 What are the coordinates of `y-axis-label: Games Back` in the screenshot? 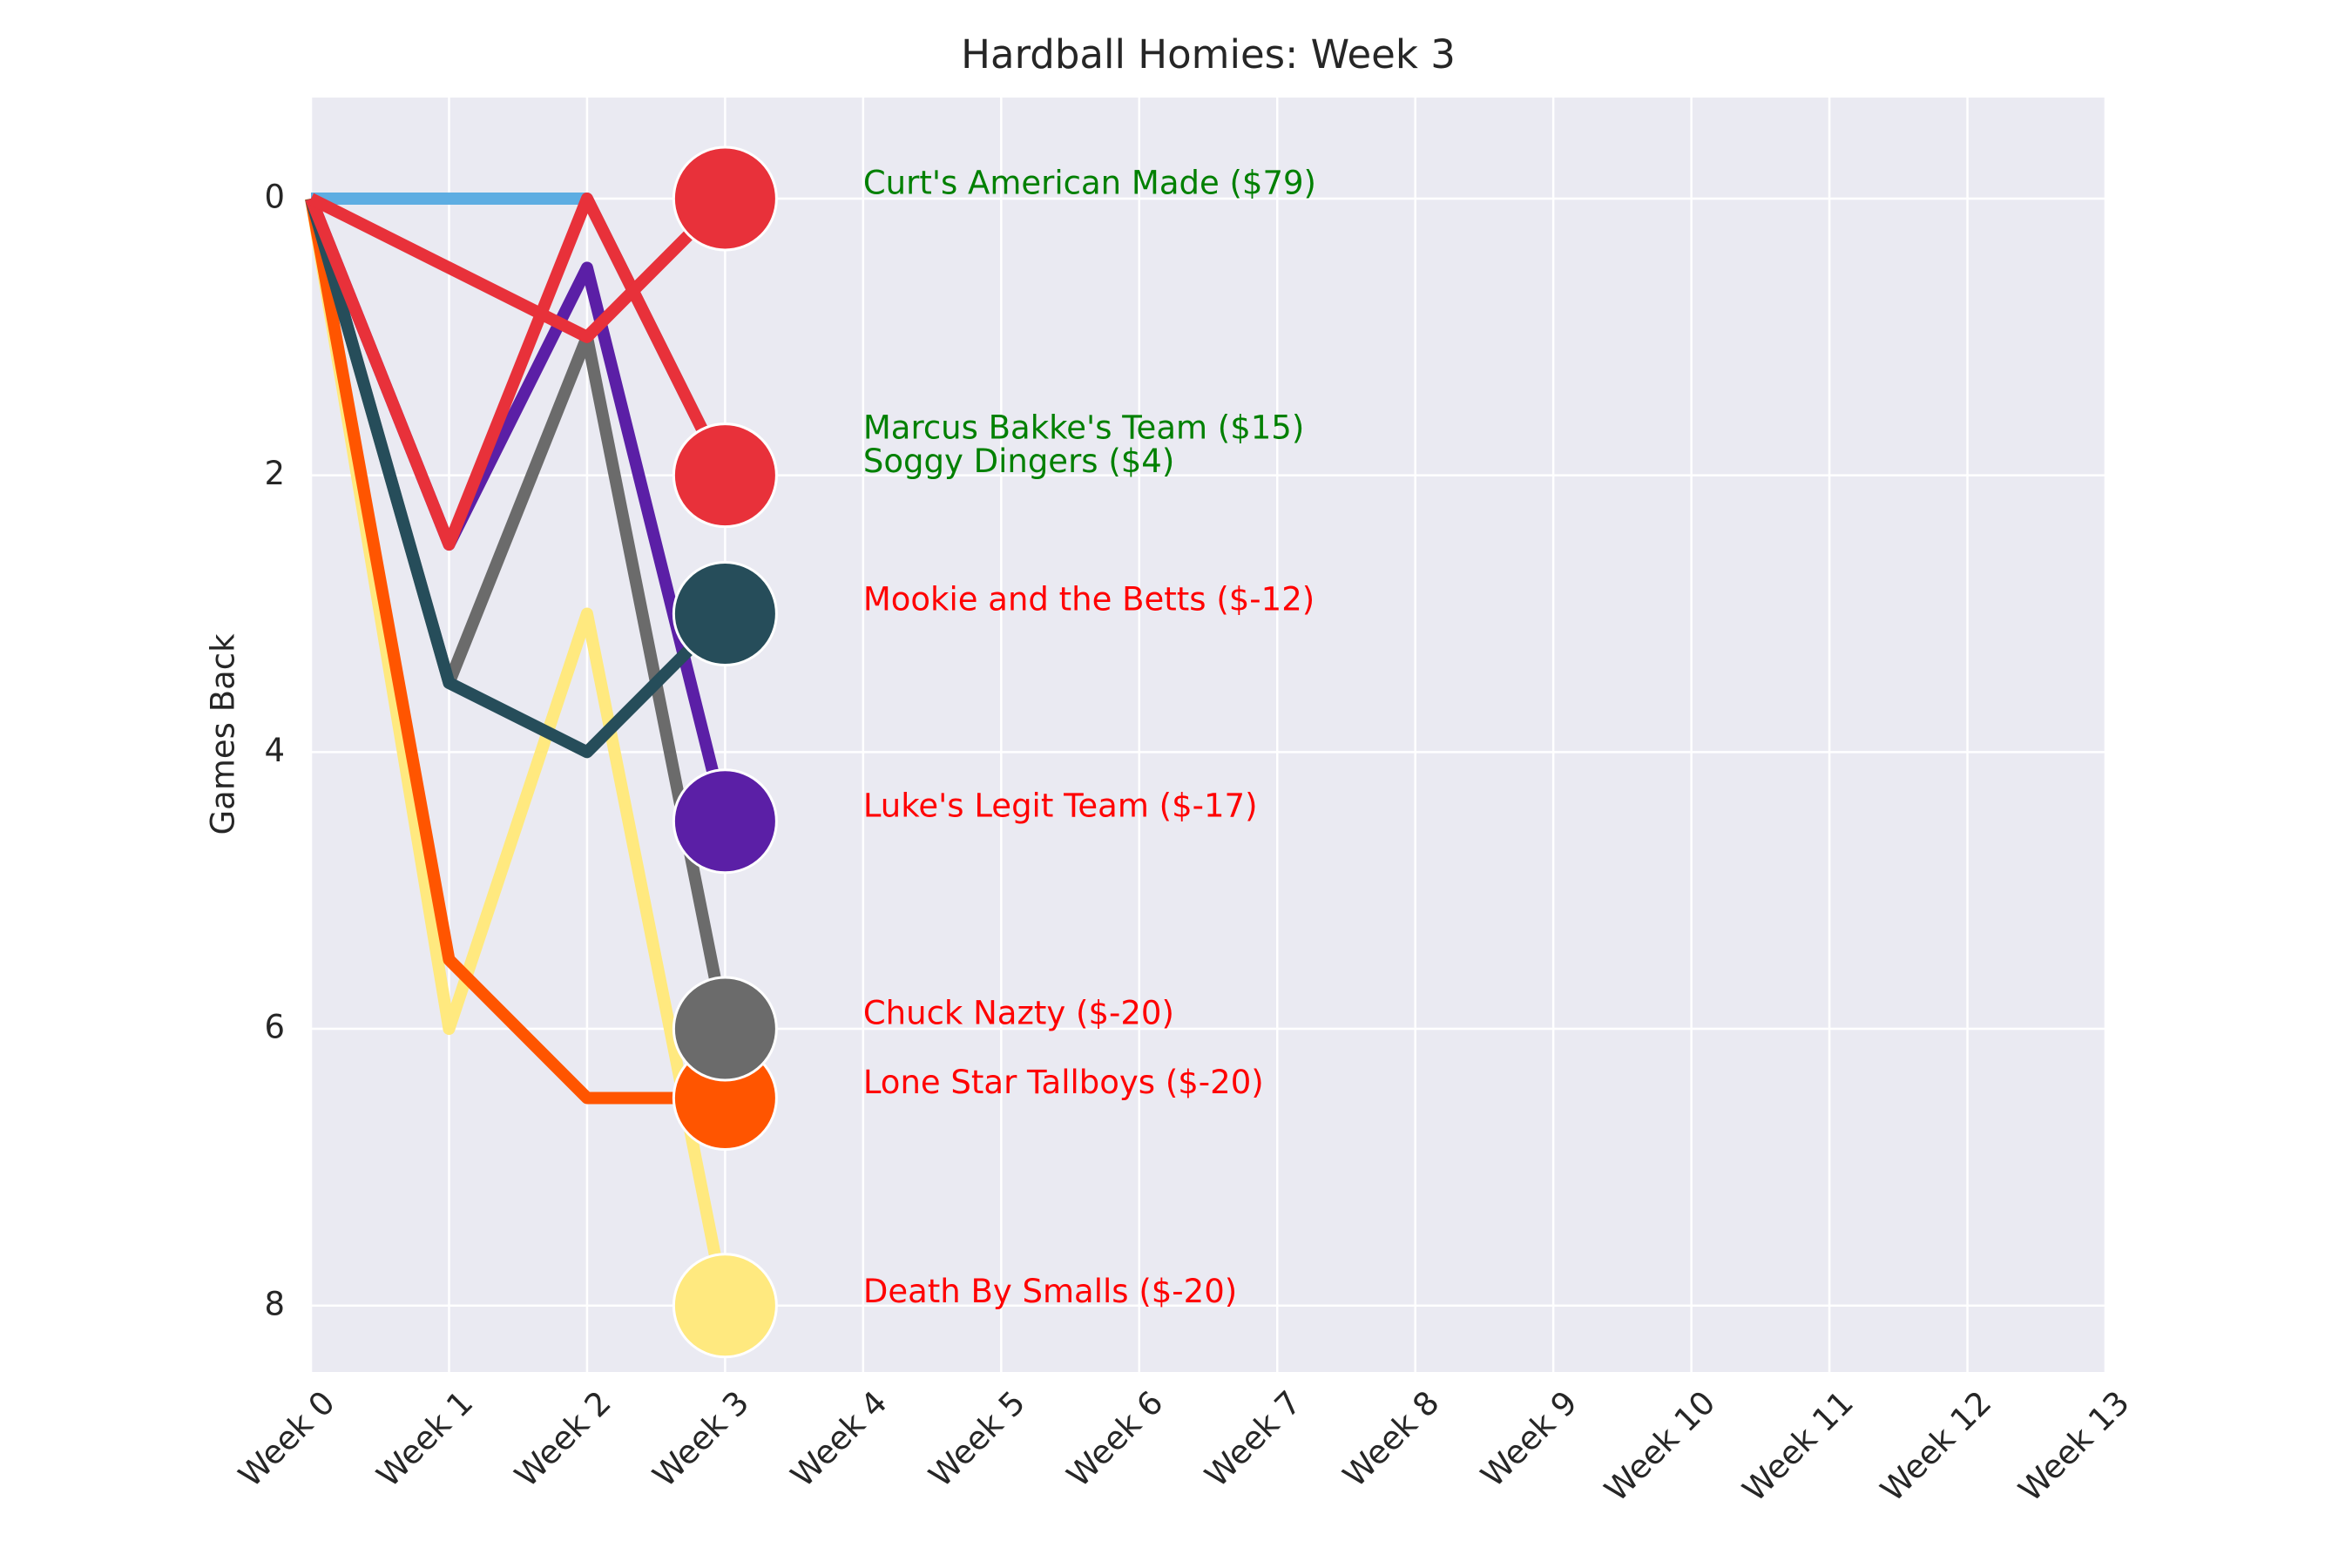 It's located at (223, 734).